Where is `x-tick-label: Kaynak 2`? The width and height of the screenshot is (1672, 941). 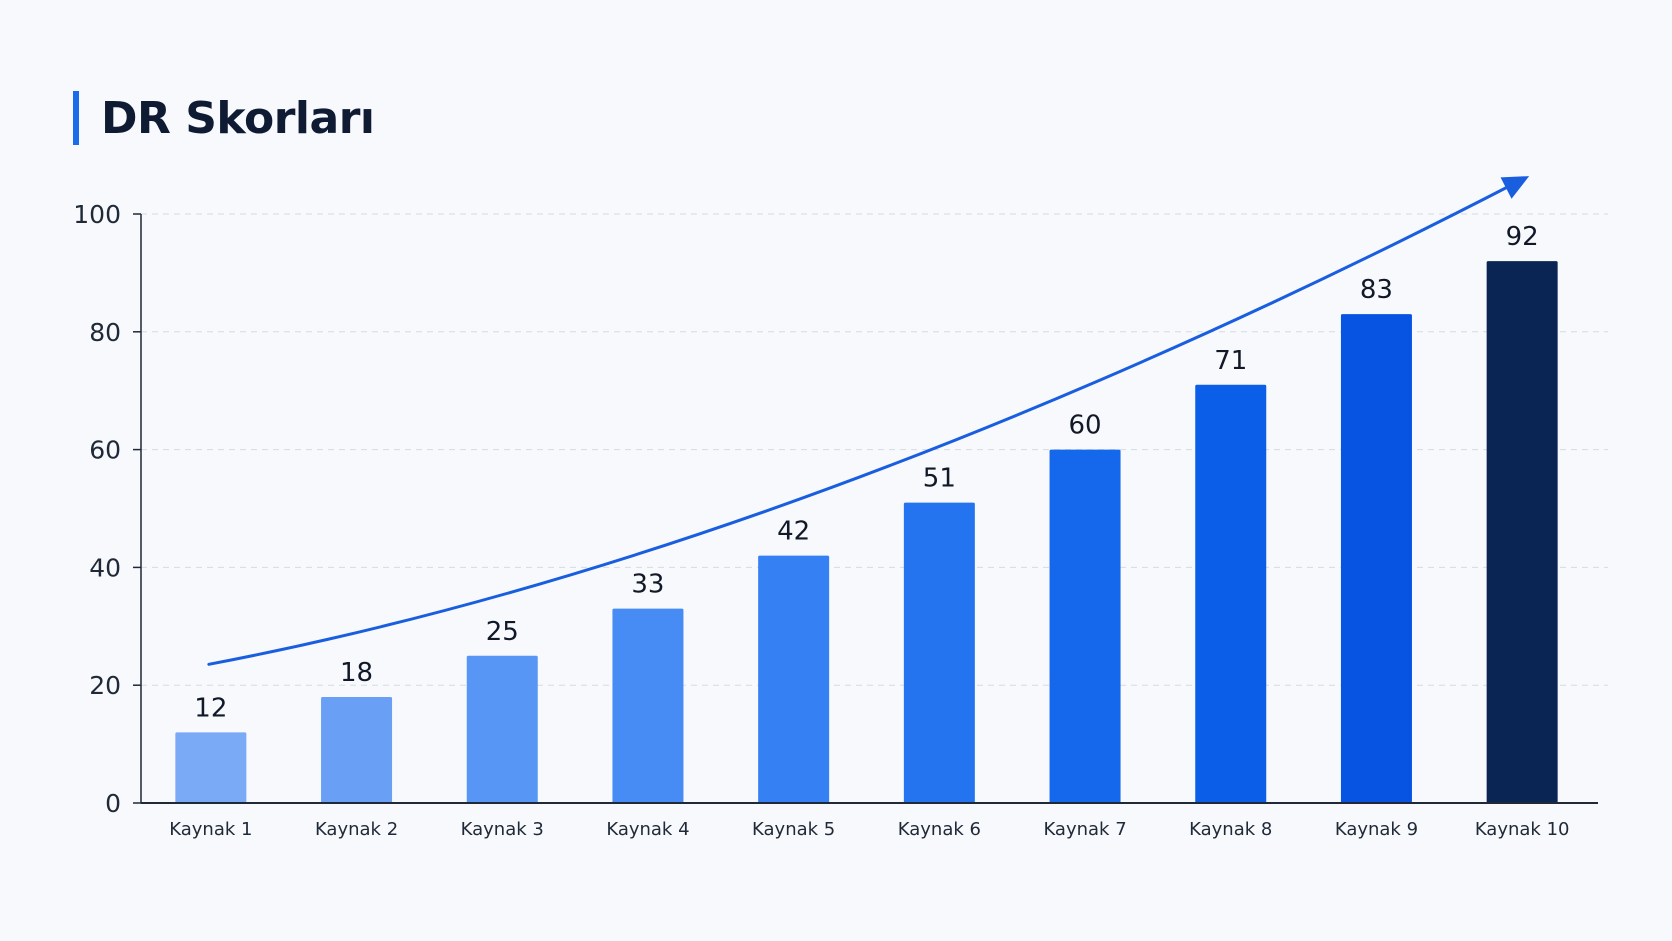 x-tick-label: Kaynak 2 is located at coordinates (356, 829).